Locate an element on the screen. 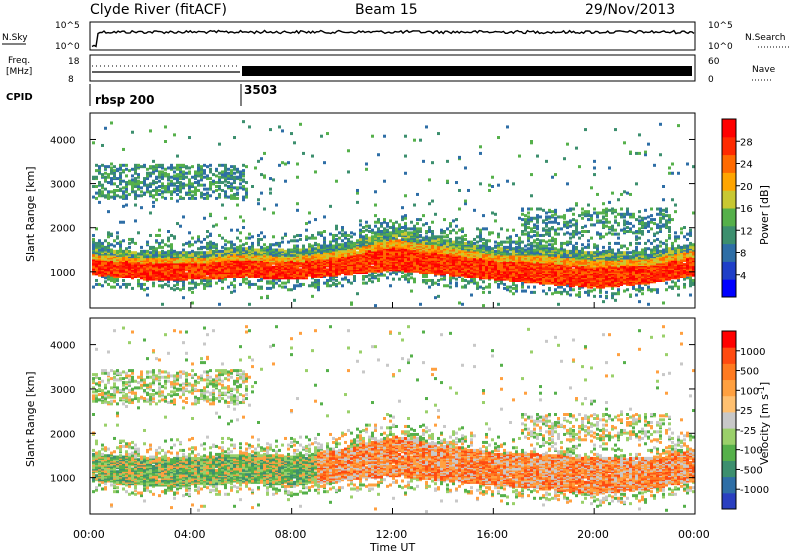 The height and width of the screenshot is (554, 800). freq-tick-top: 18 is located at coordinates (74, 62).